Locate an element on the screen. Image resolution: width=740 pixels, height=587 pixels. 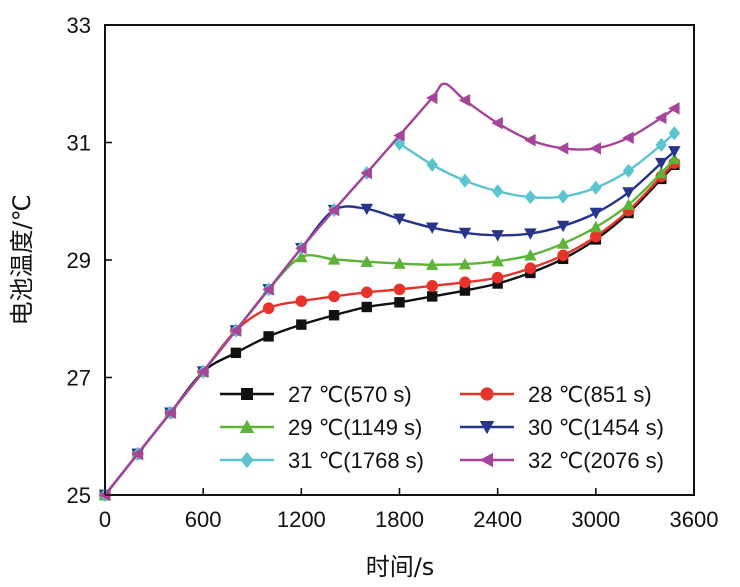
legend-item: 27 ℃(570 s) is located at coordinates (316, 394).